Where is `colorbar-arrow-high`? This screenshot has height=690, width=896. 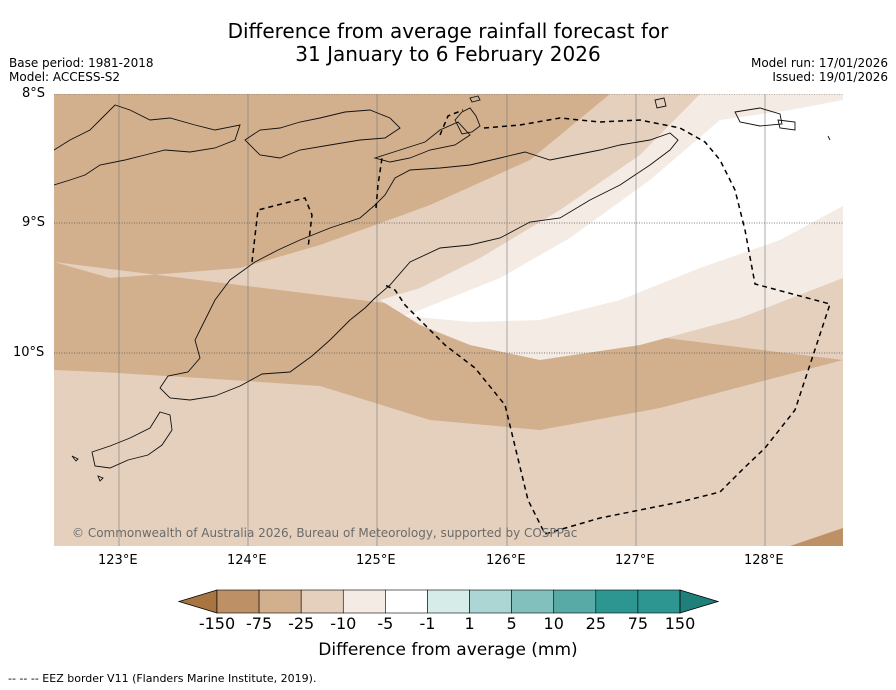 colorbar-arrow-high is located at coordinates (699, 601).